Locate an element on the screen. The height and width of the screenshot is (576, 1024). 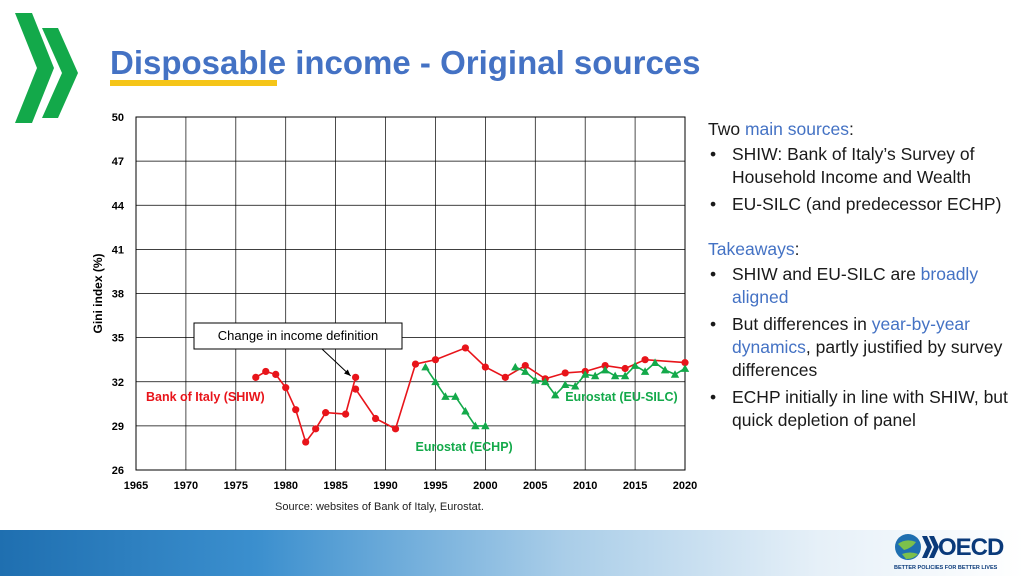
source-item-eusilc: EU-SILC (and predecessor ECHP) is located at coordinates (863, 204).